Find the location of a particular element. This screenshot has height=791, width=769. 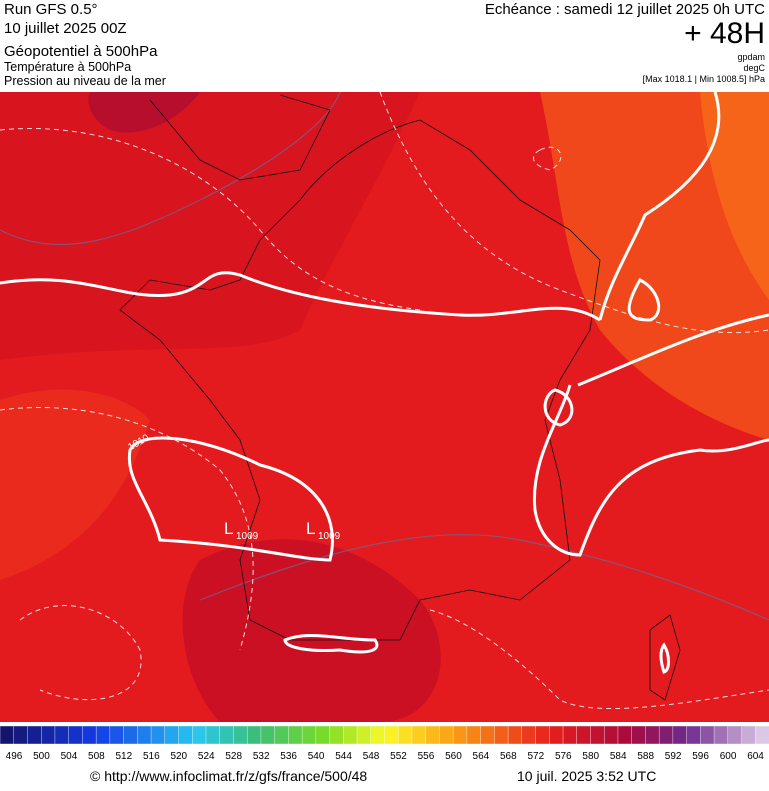

temperature-label: Température à 500hPa is located at coordinates (67, 67).